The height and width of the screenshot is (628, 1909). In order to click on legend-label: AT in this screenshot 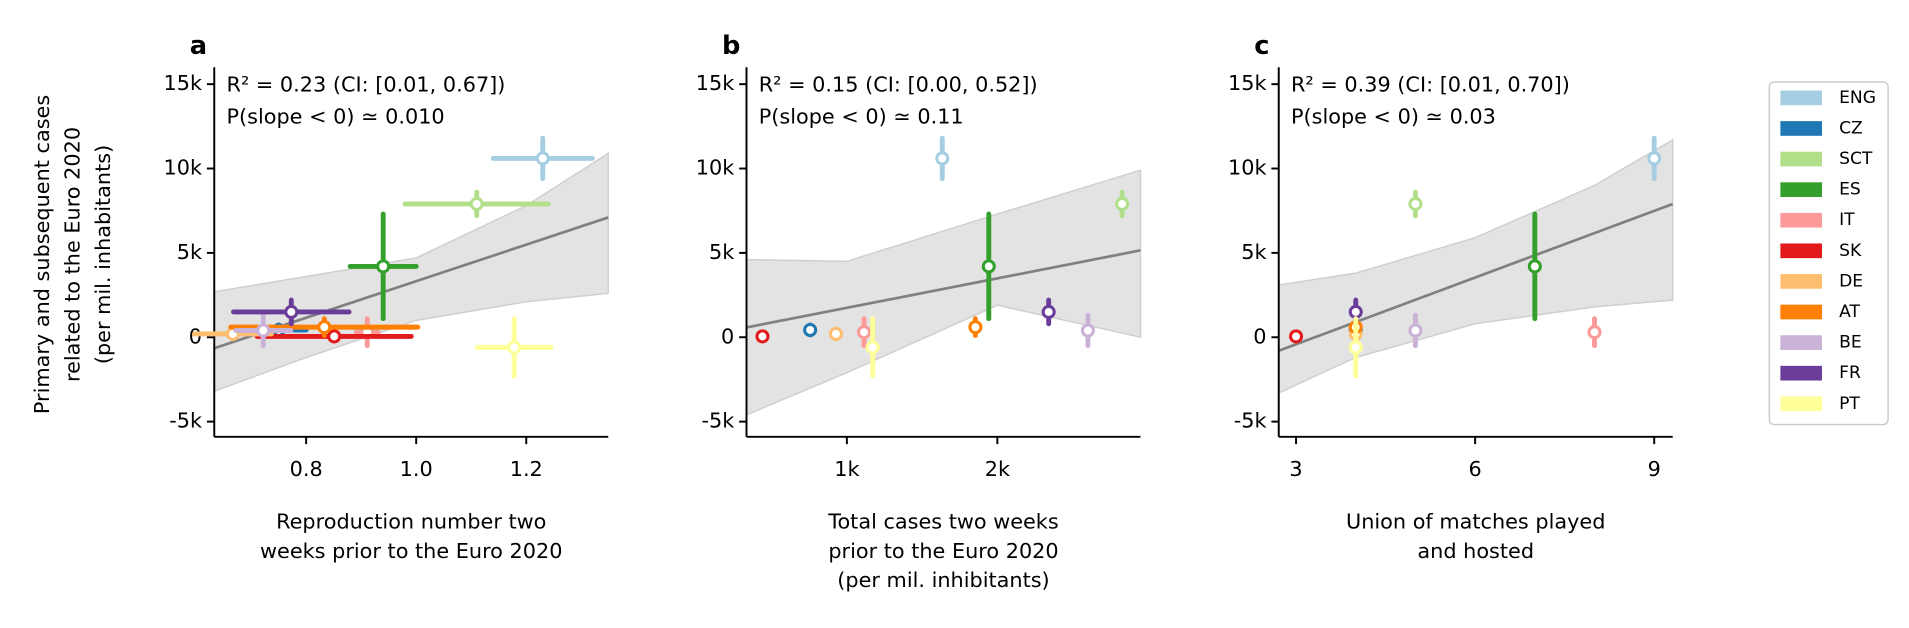, I will do `click(1849, 312)`.